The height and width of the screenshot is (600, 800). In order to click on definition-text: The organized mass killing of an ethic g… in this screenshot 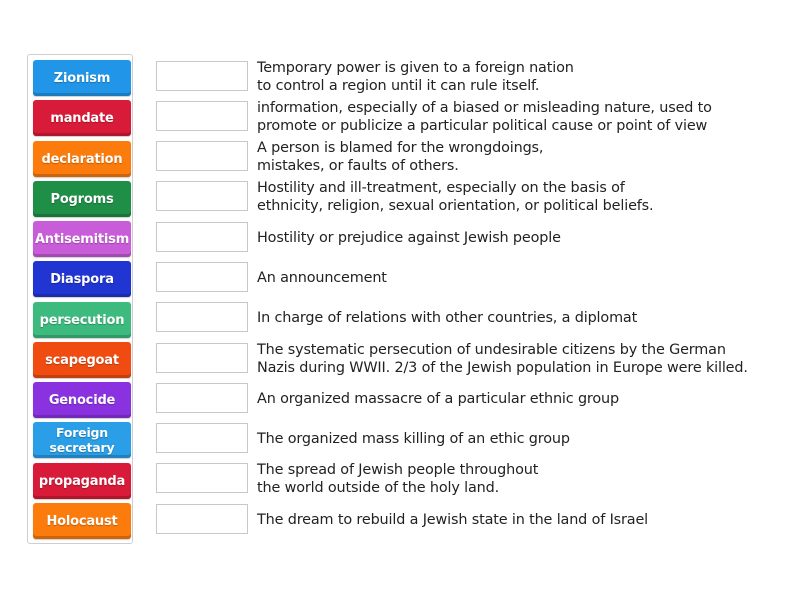, I will do `click(413, 439)`.